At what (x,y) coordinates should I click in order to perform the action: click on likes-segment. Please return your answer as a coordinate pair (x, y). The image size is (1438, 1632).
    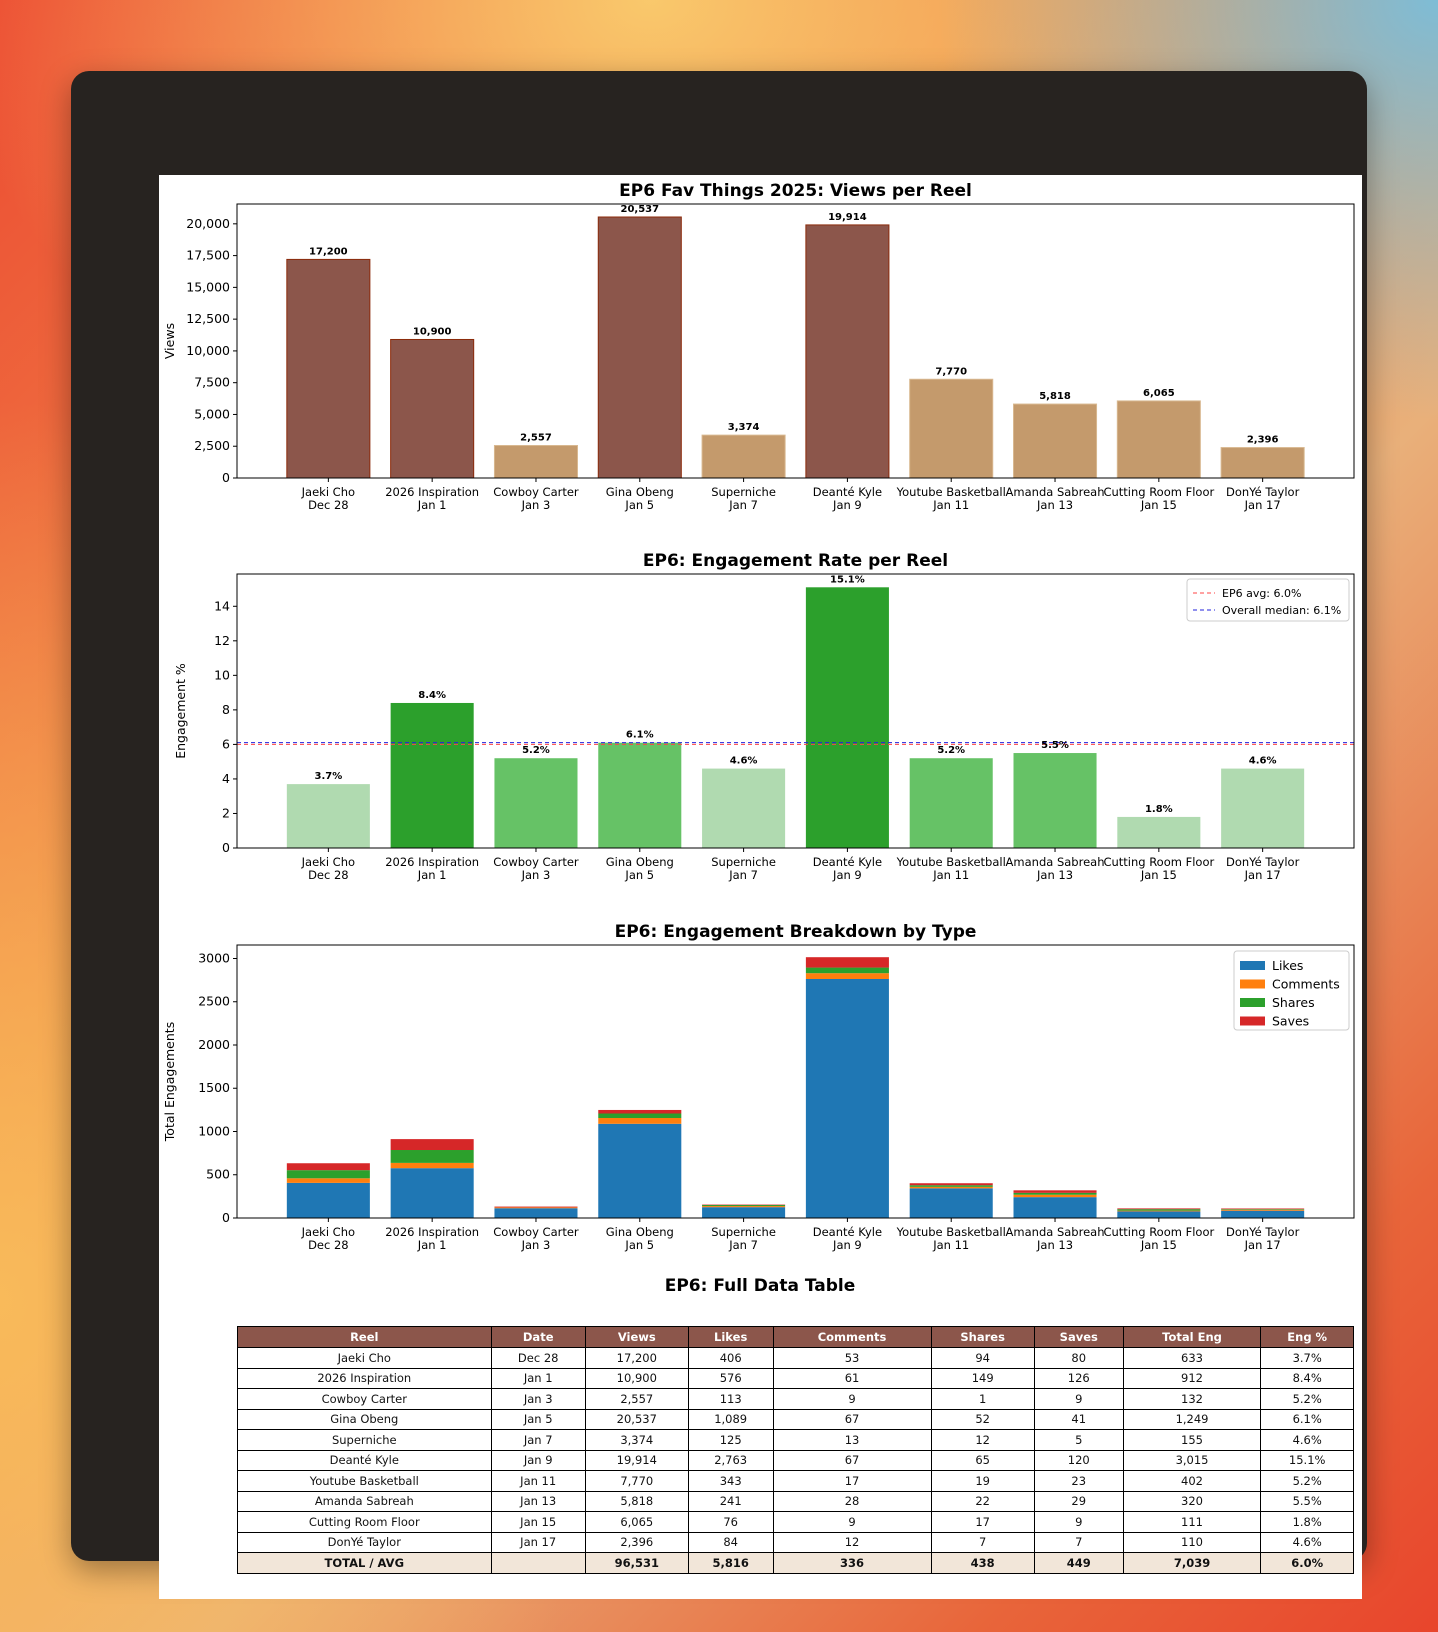
    Looking at the image, I should click on (951, 1203).